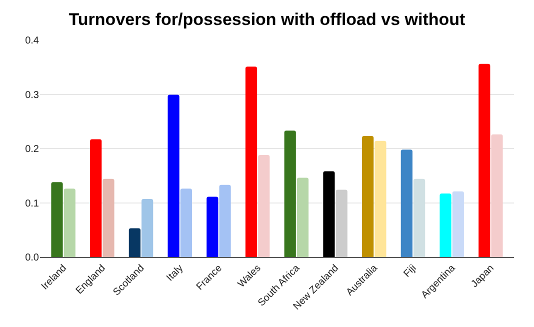  I want to click on chart-title: Turnovers for/possession with offload vs without, so click(267, 19).